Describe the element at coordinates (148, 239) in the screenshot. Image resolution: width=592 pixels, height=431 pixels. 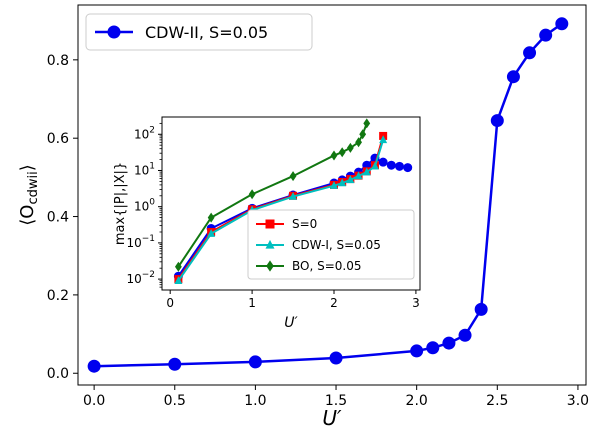
I see `inset-y-tick-exp: −1` at that location.